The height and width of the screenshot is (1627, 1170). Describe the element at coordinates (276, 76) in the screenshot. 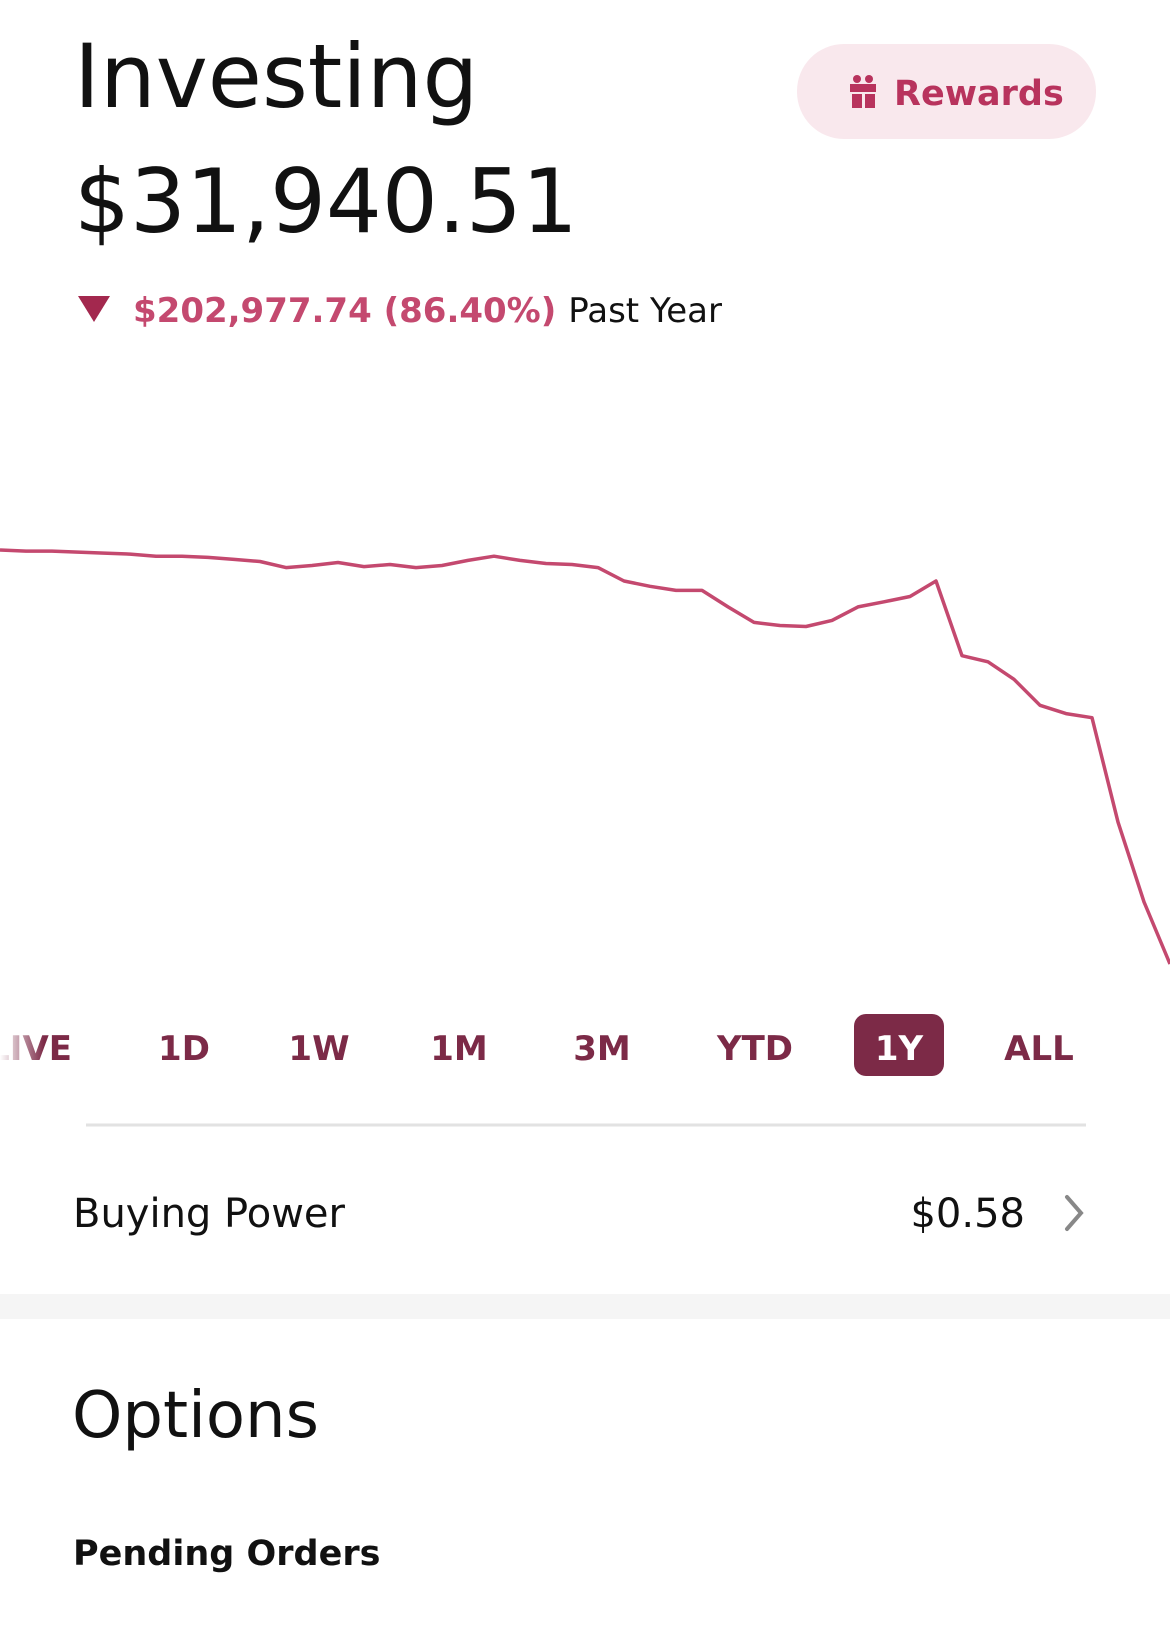

I see `page-title: Investing` at that location.